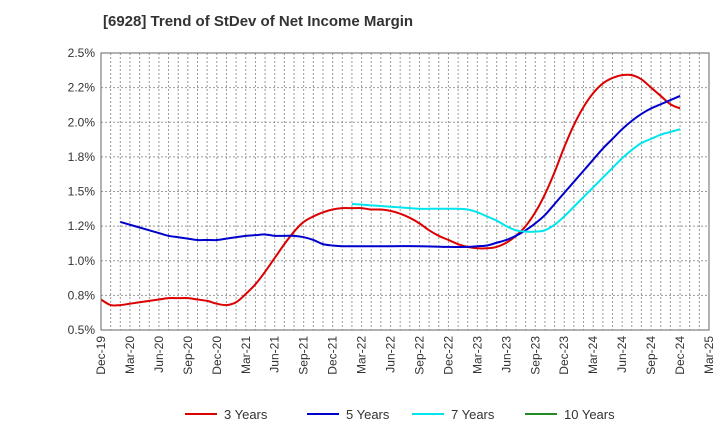  What do you see at coordinates (535, 355) in the screenshot?
I see `x-tick-label: Sep-23` at bounding box center [535, 355].